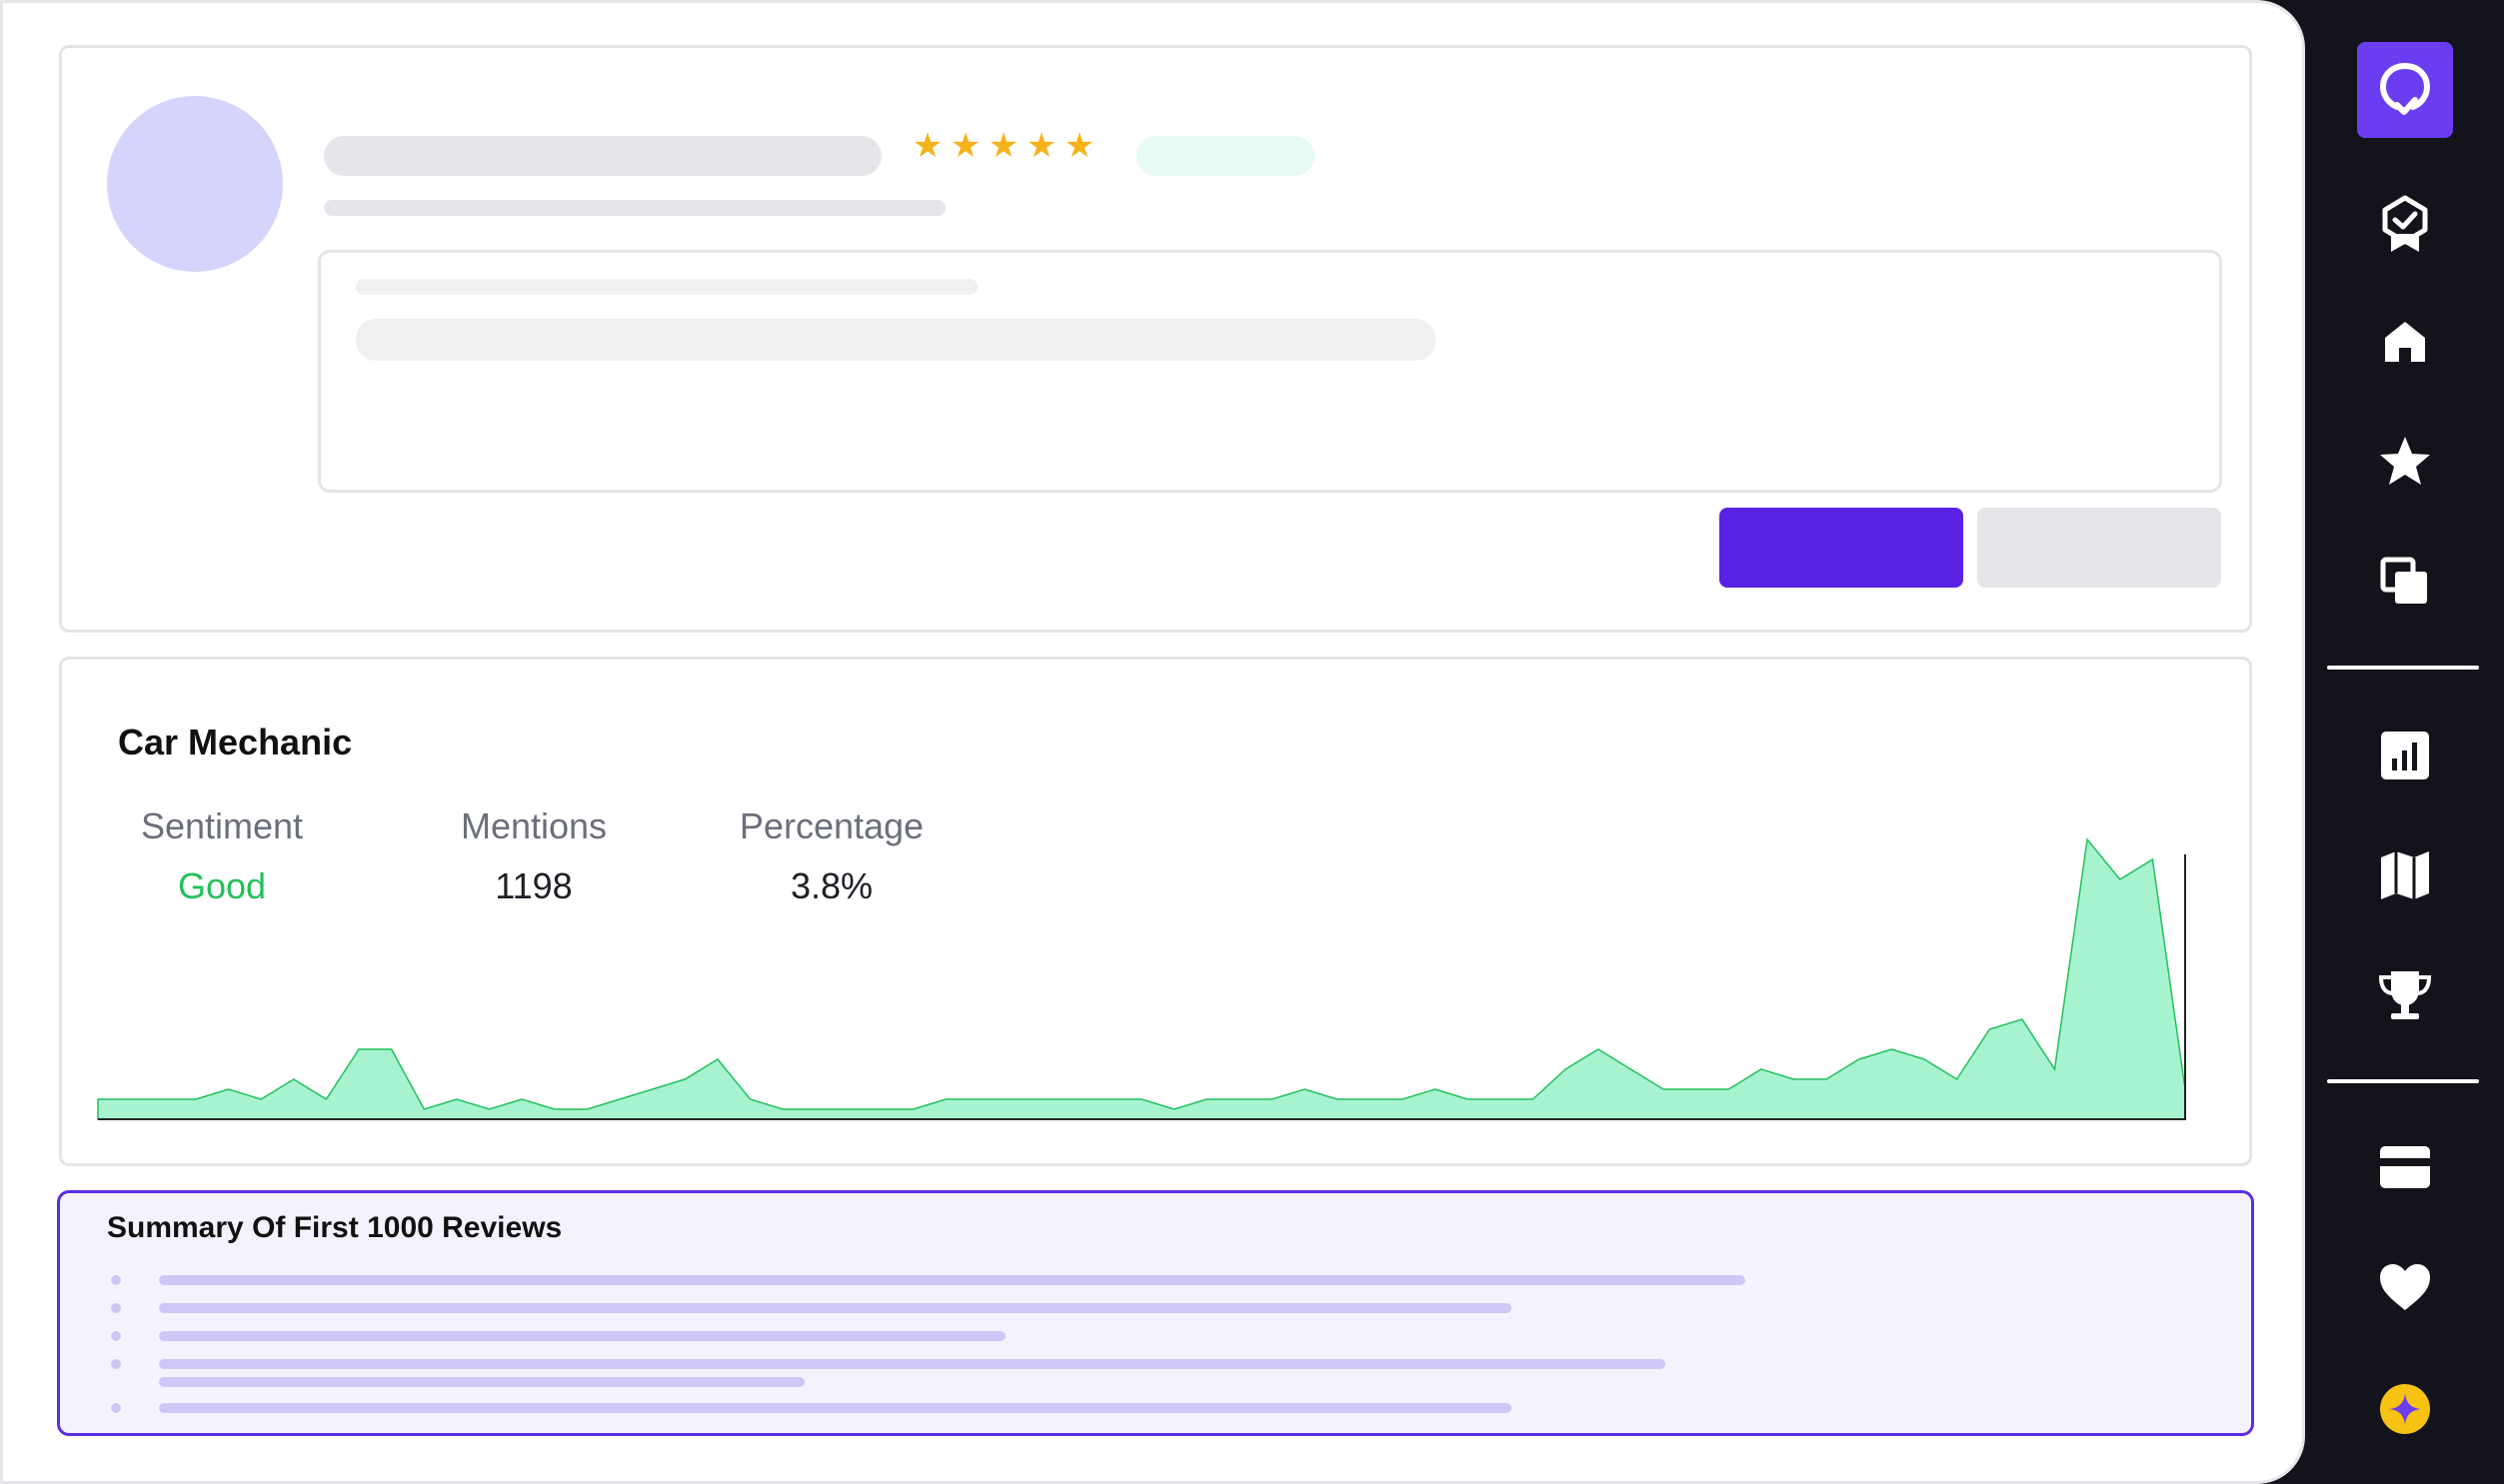 Image resolution: width=2504 pixels, height=1484 pixels. I want to click on sidebar-item-billing, so click(2405, 1167).